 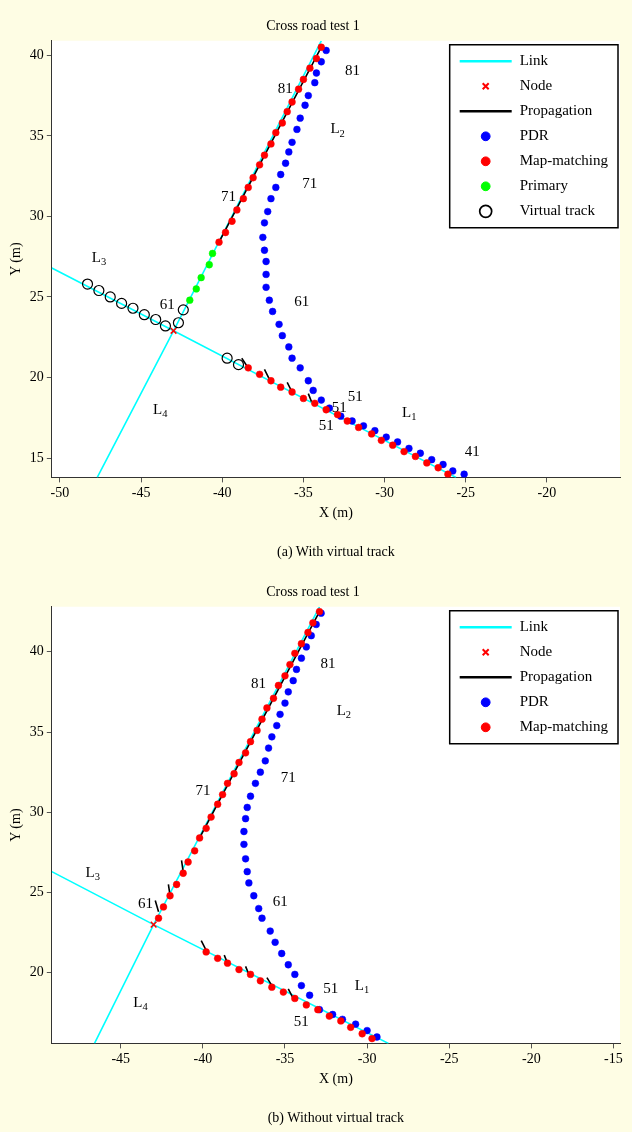 What do you see at coordinates (60, 493) in the screenshot?
I see `x-tick-label: -50` at bounding box center [60, 493].